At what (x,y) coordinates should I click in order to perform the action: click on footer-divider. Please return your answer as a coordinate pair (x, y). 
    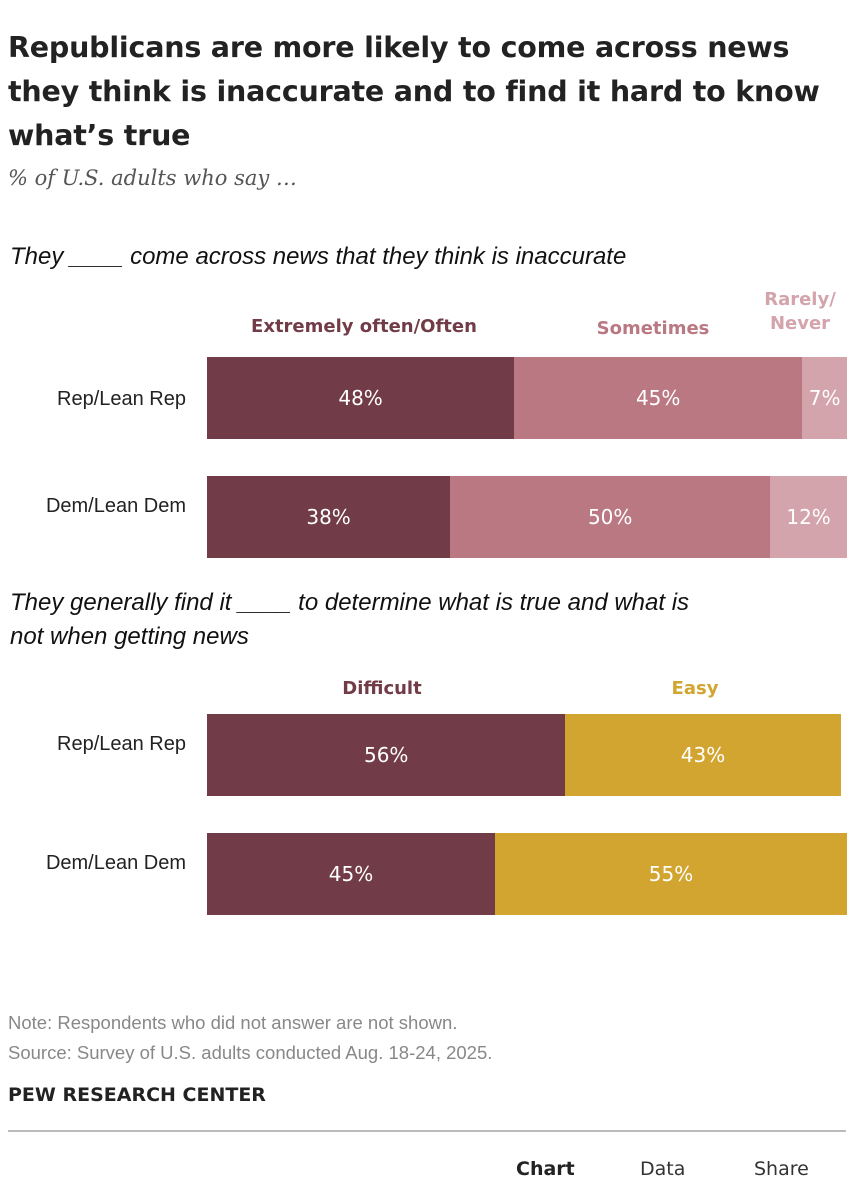
    Looking at the image, I should click on (427, 1131).